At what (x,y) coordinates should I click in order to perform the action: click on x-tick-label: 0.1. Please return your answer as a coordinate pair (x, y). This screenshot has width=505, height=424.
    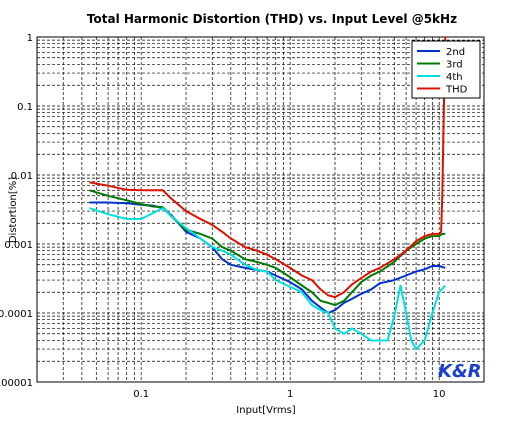
    Looking at the image, I should click on (141, 394).